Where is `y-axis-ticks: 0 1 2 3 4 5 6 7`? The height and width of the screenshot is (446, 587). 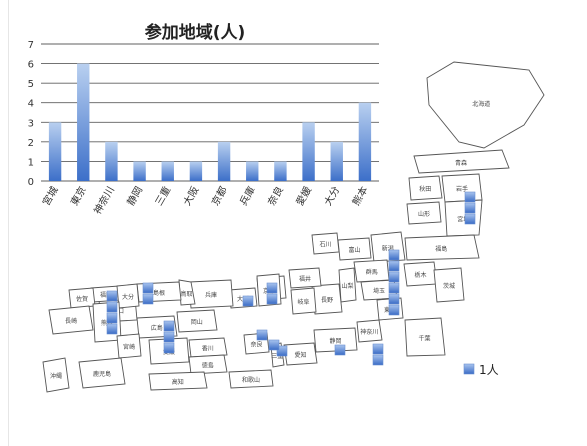
y-axis-ticks: 0 1 2 3 4 5 6 7 is located at coordinates (31, 114).